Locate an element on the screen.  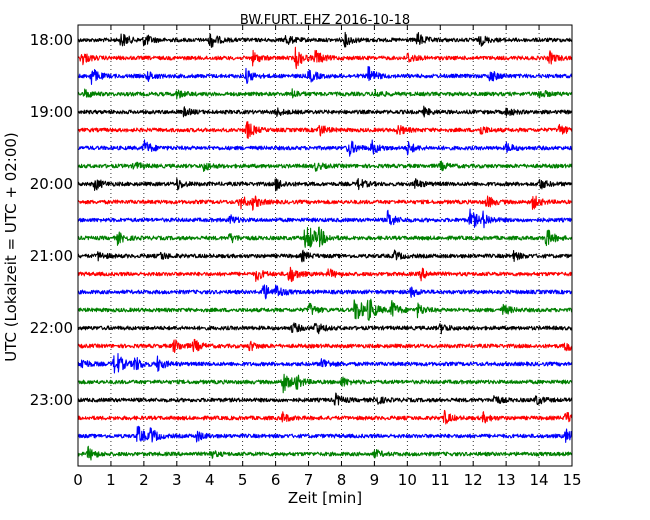
x-tick-label: 15 is located at coordinates (571, 480).